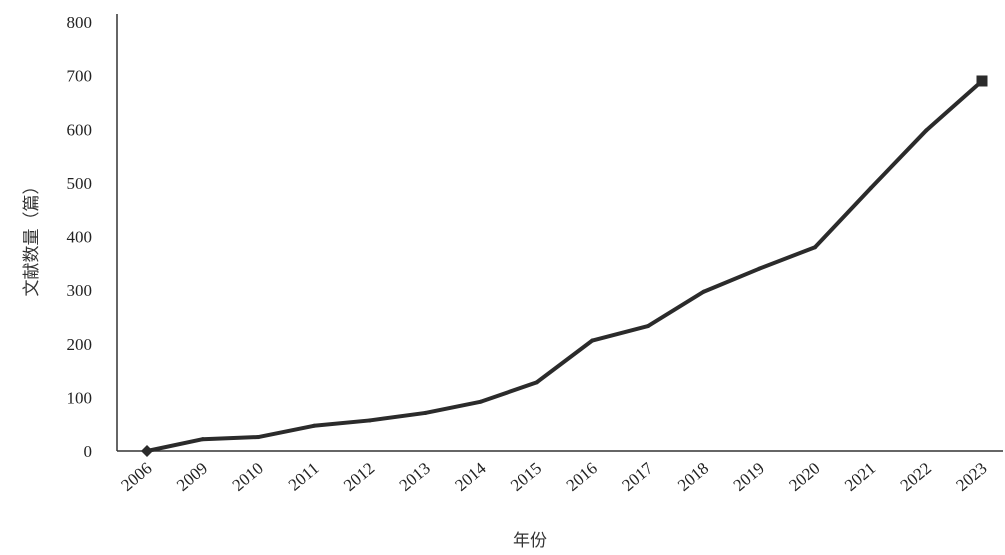 Image resolution: width=1005 pixels, height=555 pixels. I want to click on y-tick-label: 500, so click(80, 183).